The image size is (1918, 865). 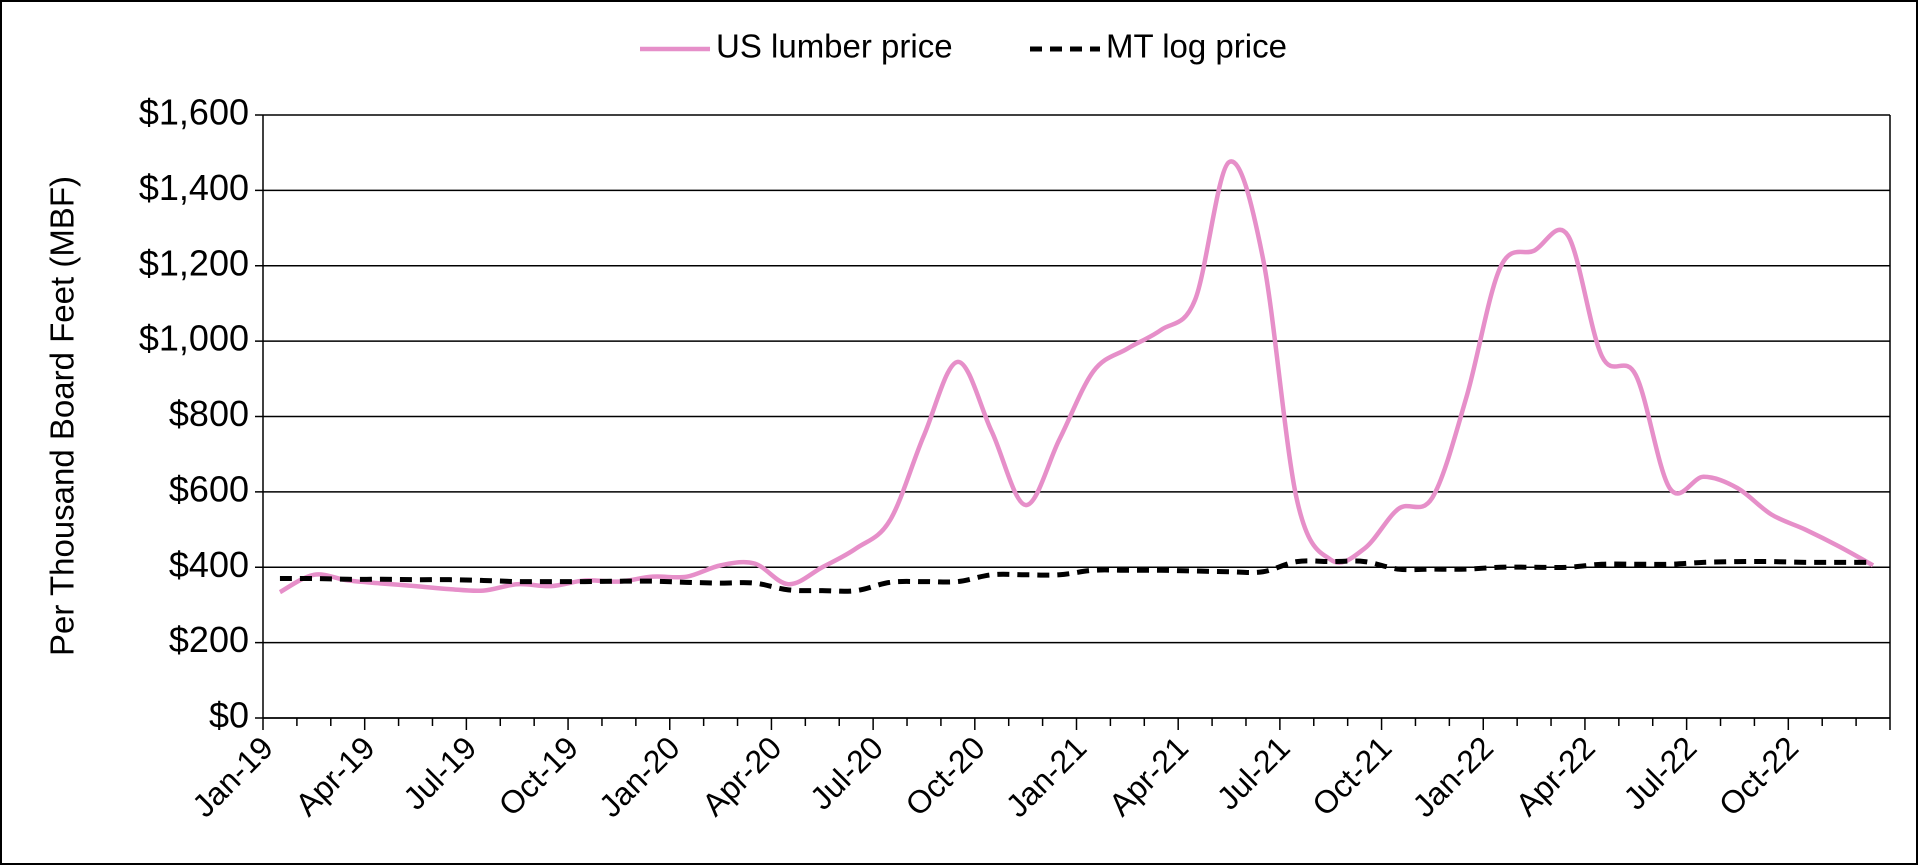 I want to click on y-tick-label: $0, so click(x=229, y=715).